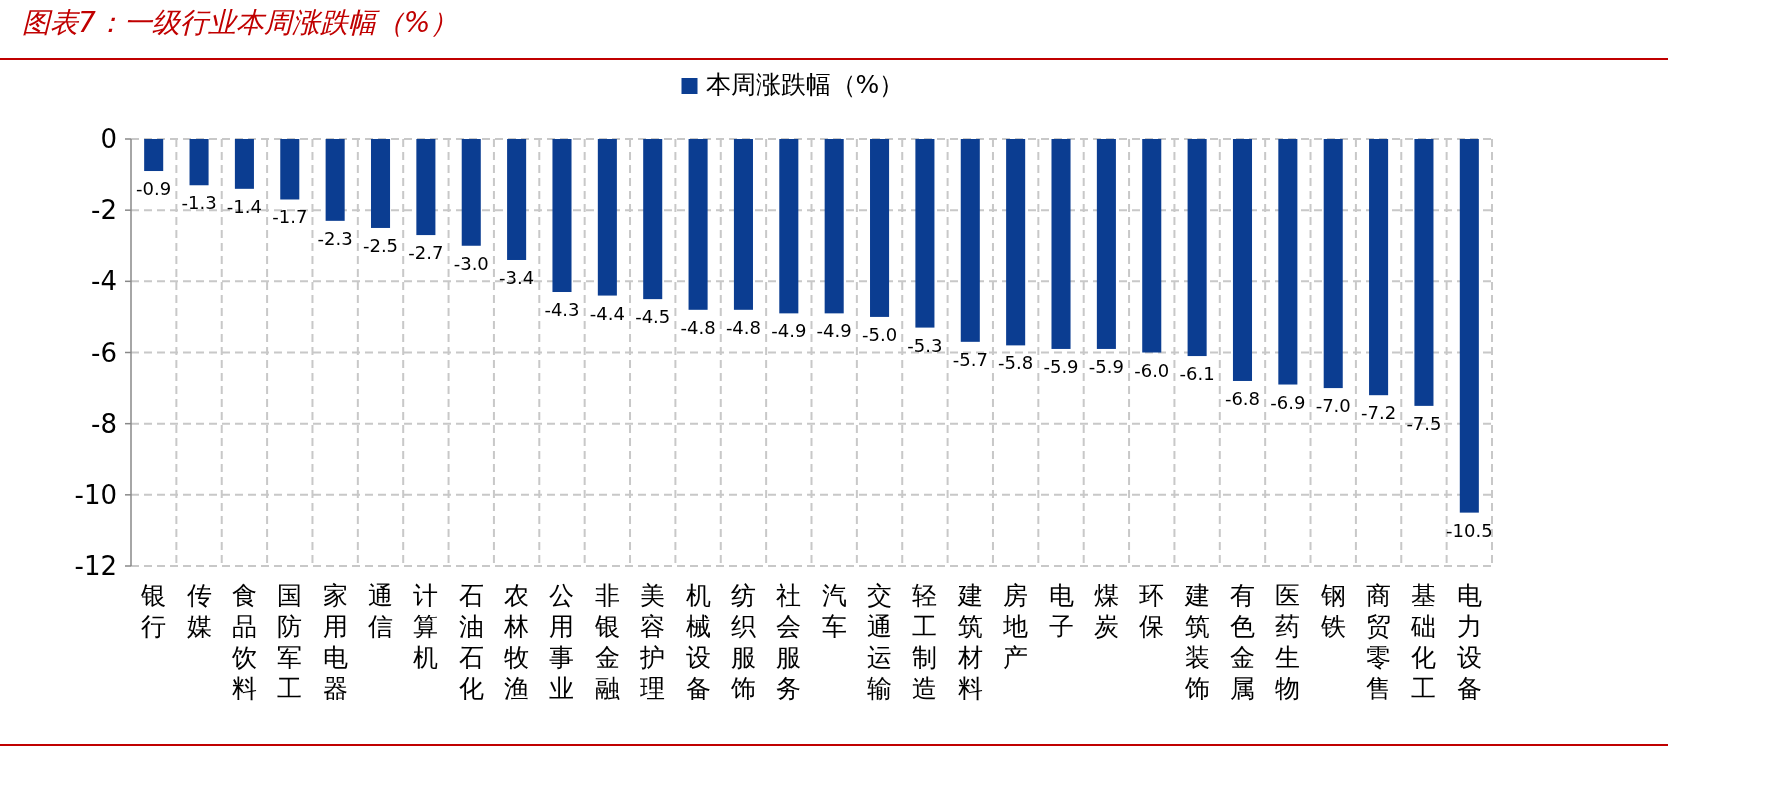 The image size is (1784, 798). I want to click on data-label: -10.5, so click(1469, 530).